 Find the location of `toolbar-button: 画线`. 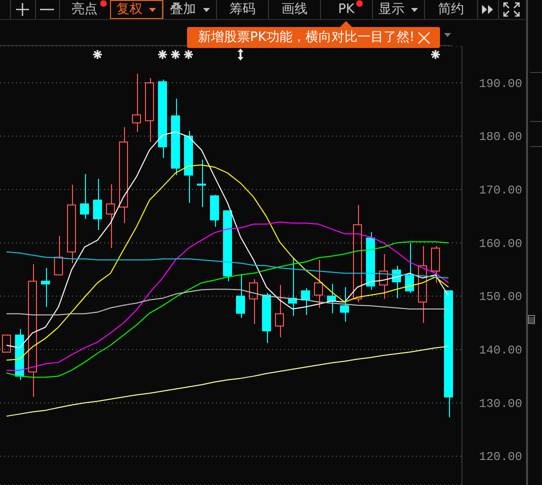

toolbar-button: 画线 is located at coordinates (294, 9).